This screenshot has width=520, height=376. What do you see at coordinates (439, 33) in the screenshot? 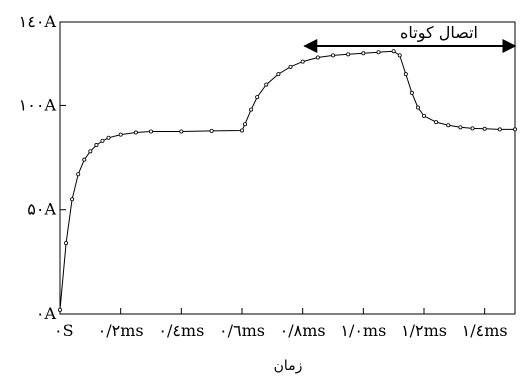
I see `short-circuit-label: اتصال کوتاه` at bounding box center [439, 33].